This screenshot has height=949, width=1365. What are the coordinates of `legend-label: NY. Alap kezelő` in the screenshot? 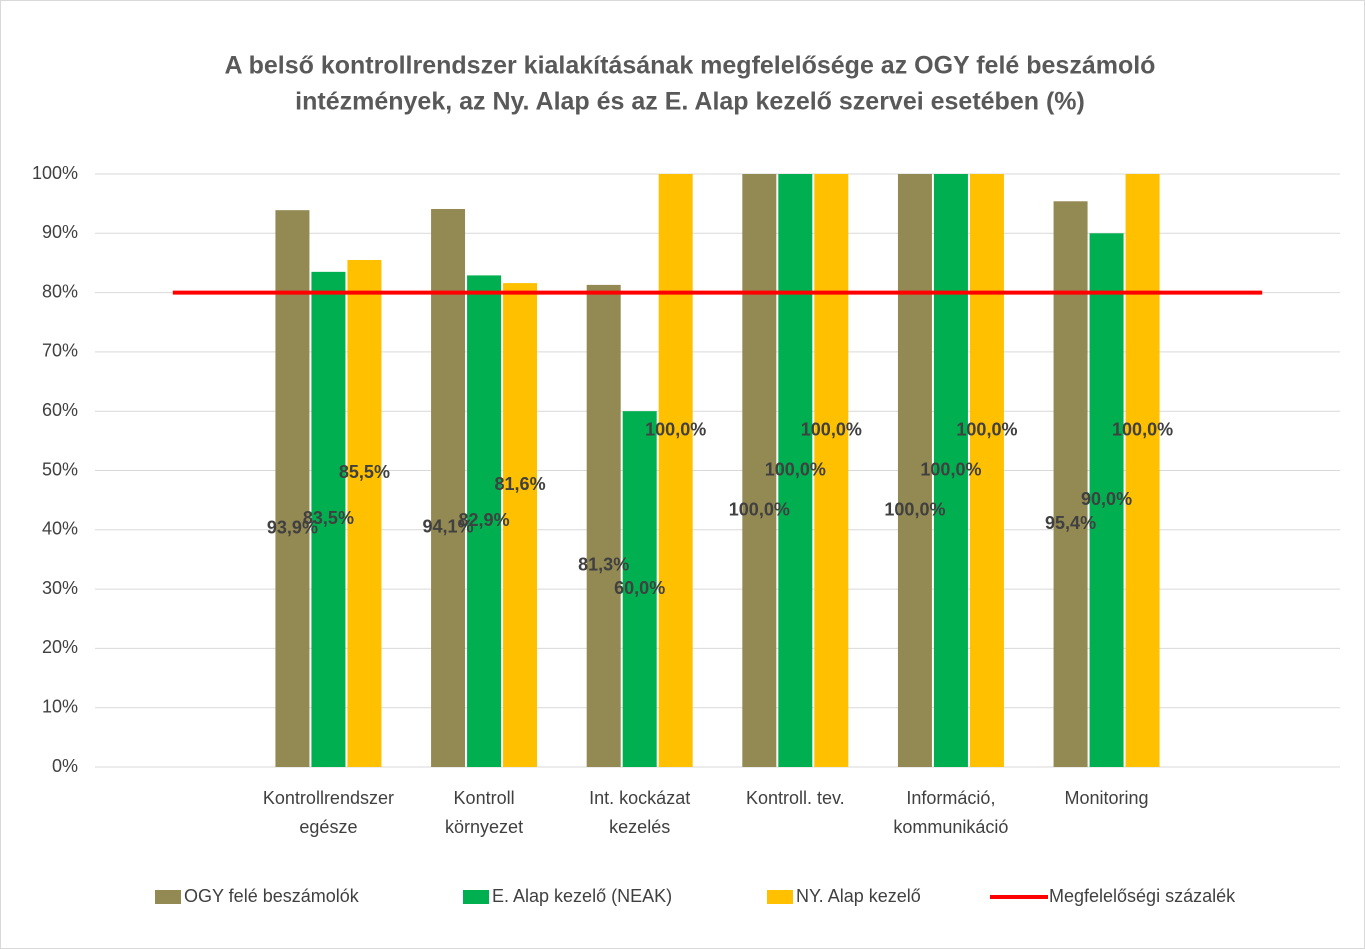 It's located at (858, 896).